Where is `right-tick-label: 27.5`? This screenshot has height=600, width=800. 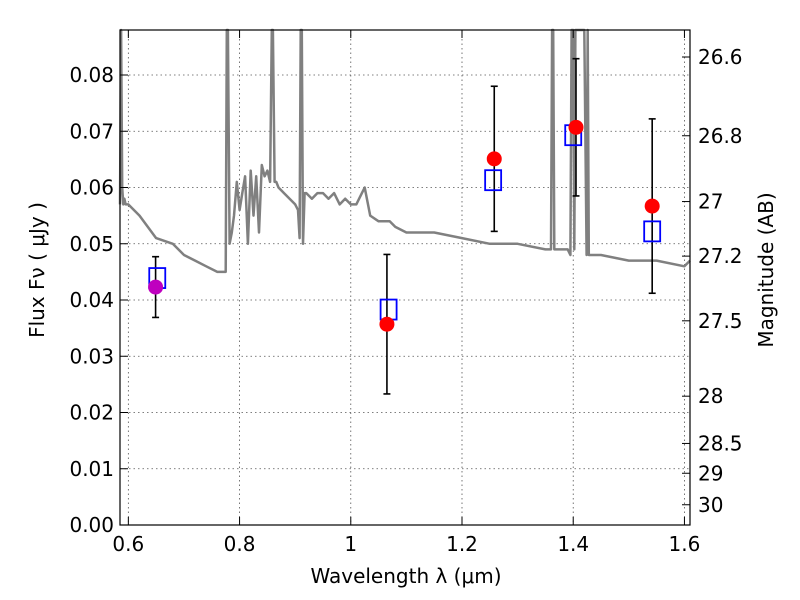
right-tick-label: 27.5 is located at coordinates (720, 321).